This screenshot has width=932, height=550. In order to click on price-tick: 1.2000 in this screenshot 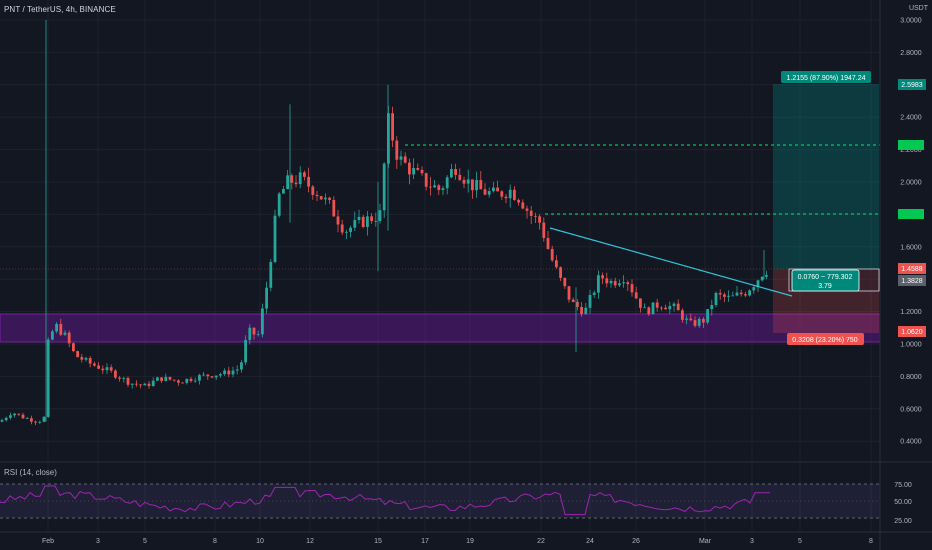, I will do `click(911, 312)`.